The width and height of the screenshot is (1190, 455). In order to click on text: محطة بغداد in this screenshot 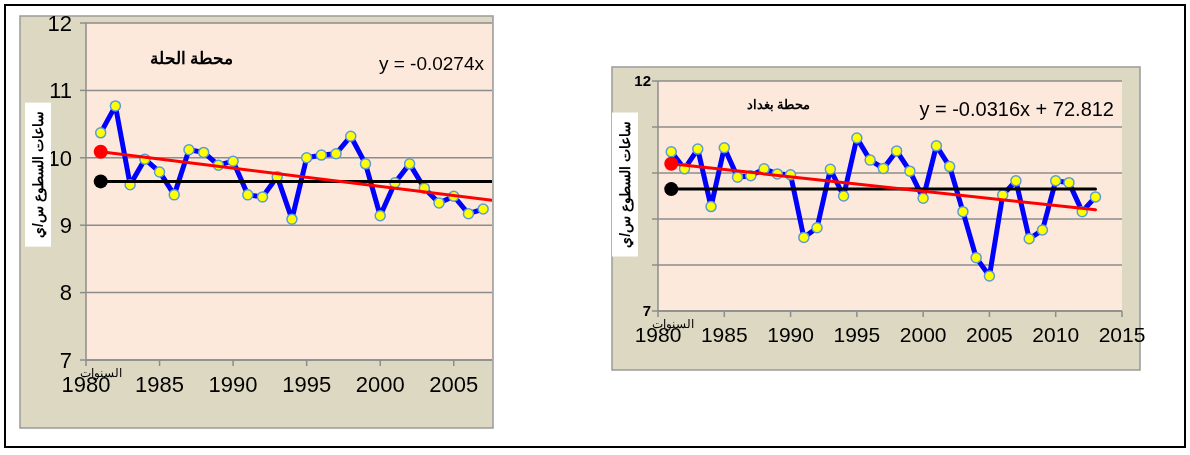, I will do `click(778, 105)`.